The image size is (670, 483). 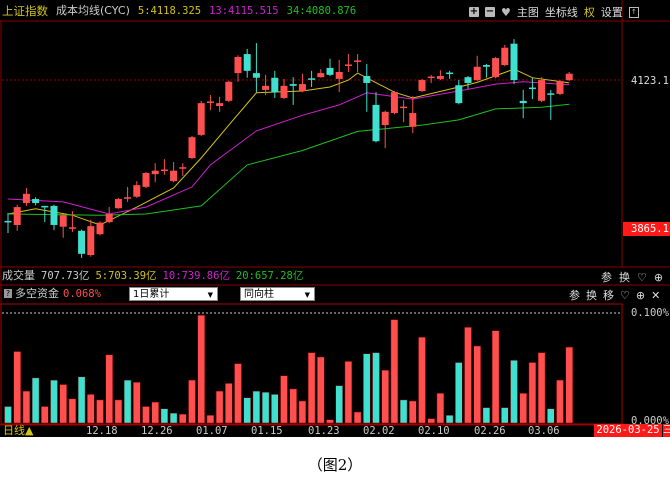 I want to click on indicator-switch-button: 换, so click(x=591, y=295).